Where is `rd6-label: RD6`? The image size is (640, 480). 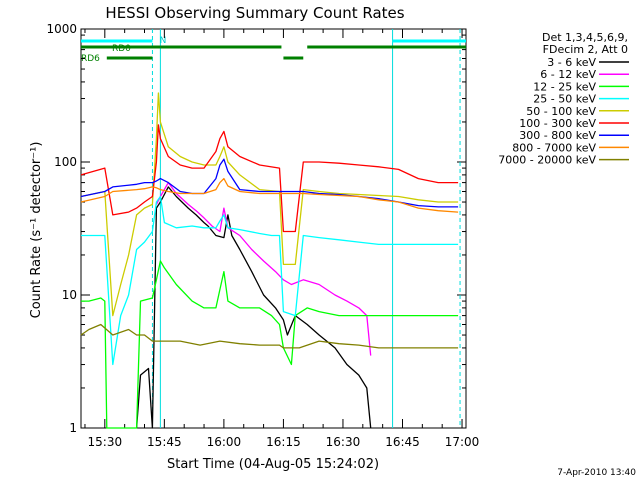 rd6-label: RD6 is located at coordinates (90, 59).